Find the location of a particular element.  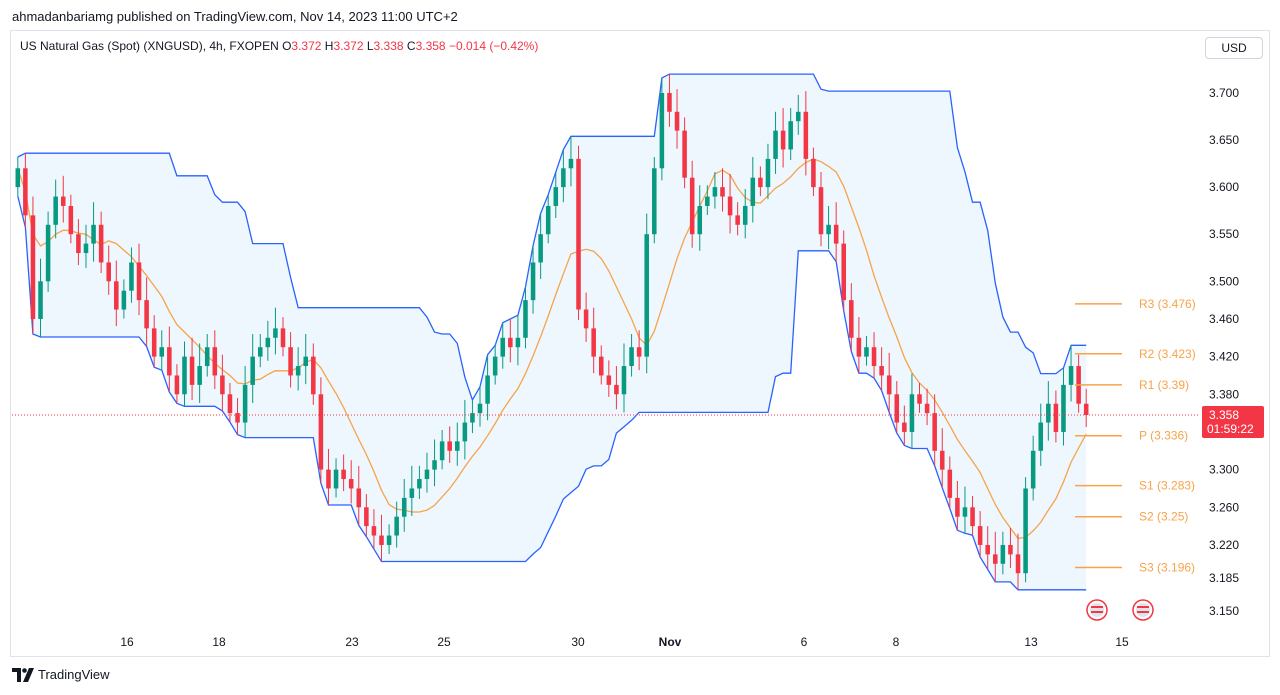

price-label-countdown: 01:59:22 is located at coordinates (1230, 429).